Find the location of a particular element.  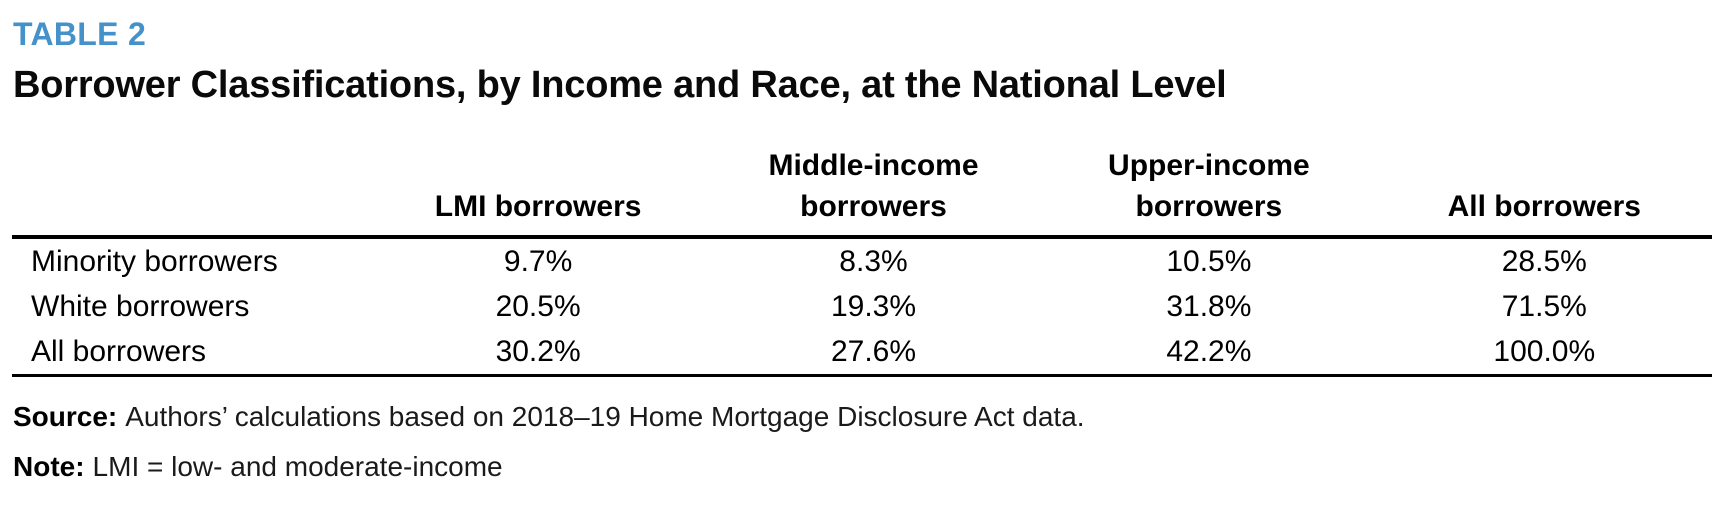

cell-minority-all: 28.5% is located at coordinates (1544, 261).